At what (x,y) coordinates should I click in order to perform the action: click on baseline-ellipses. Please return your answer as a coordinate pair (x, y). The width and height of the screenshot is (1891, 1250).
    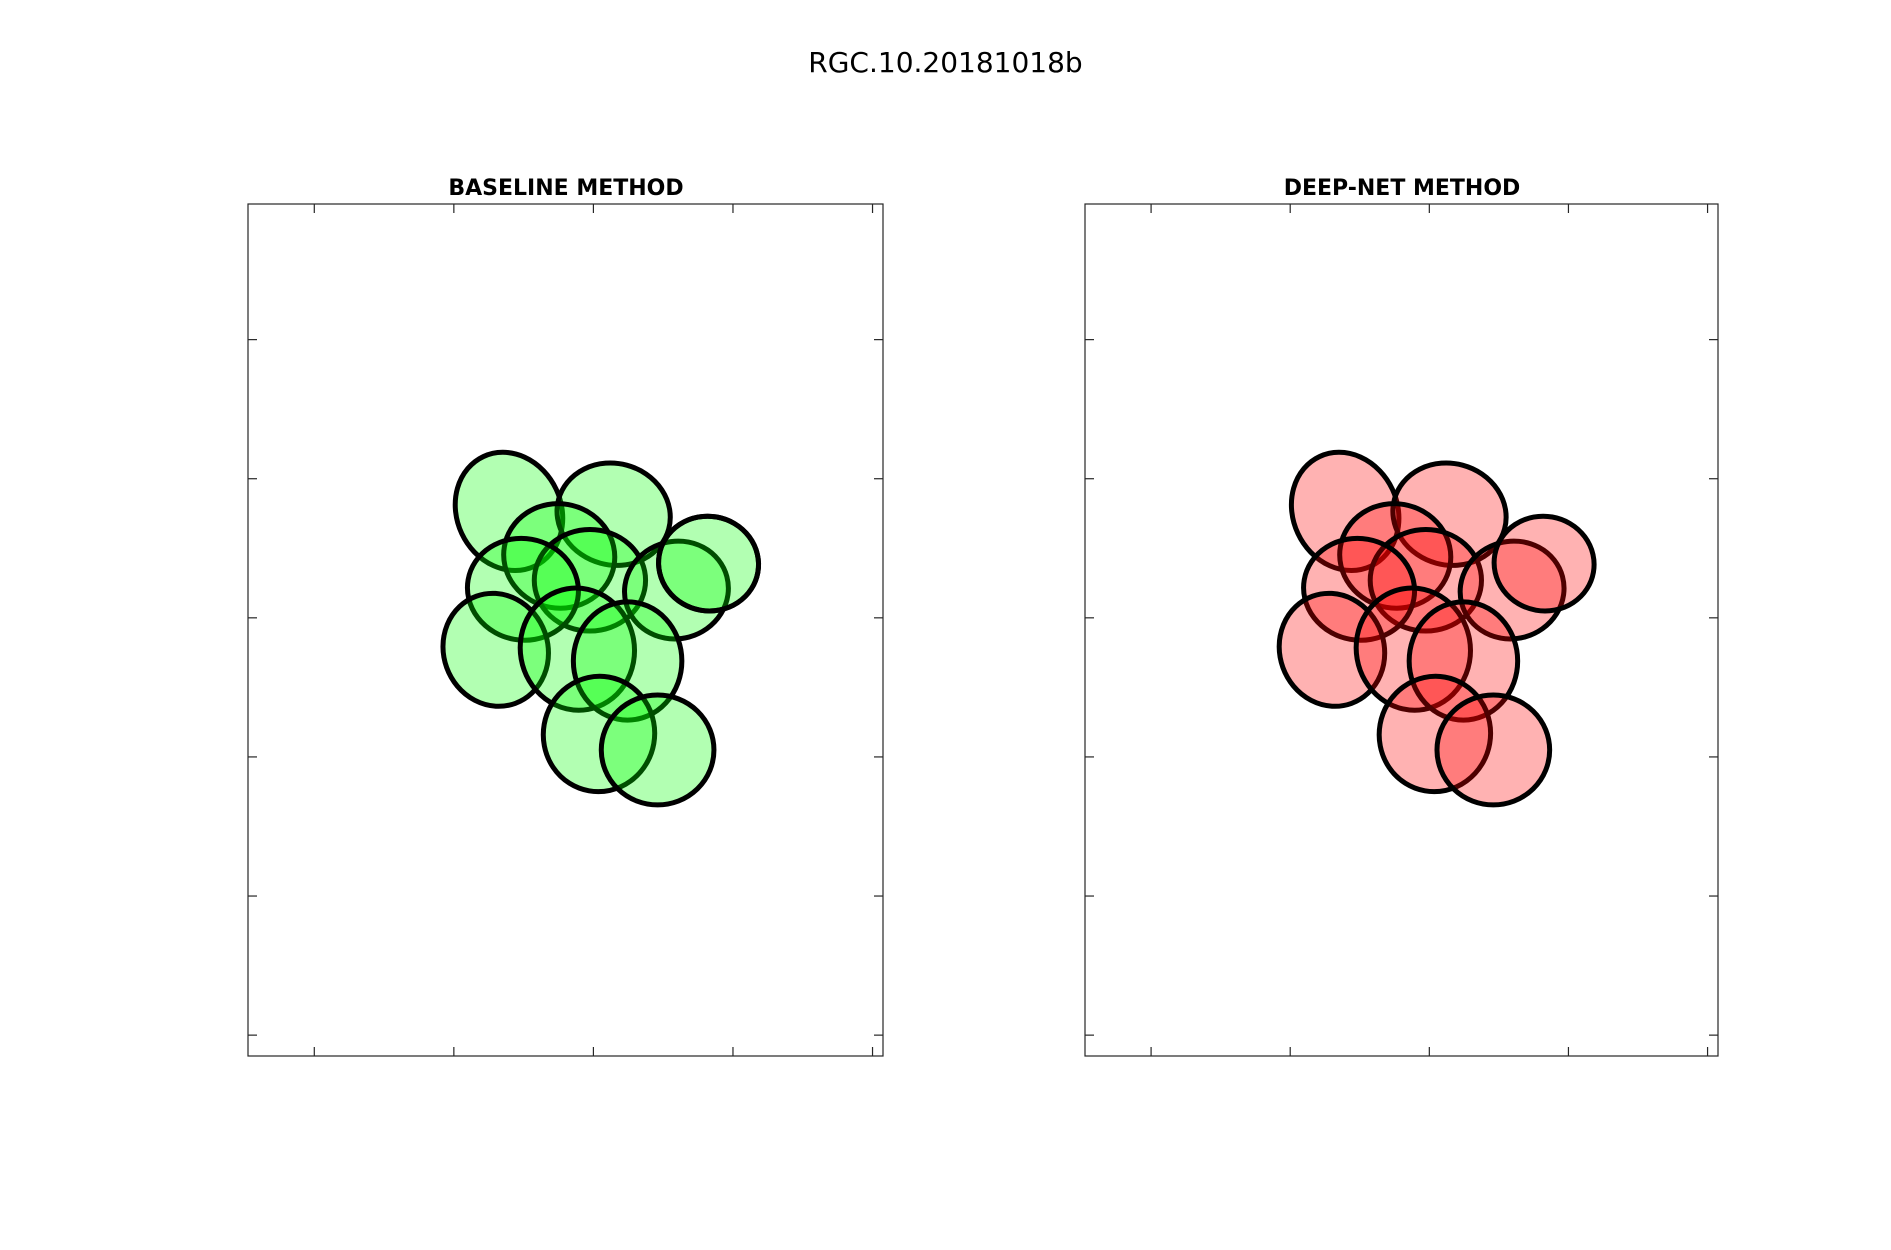
    Looking at the image, I should click on (601, 628).